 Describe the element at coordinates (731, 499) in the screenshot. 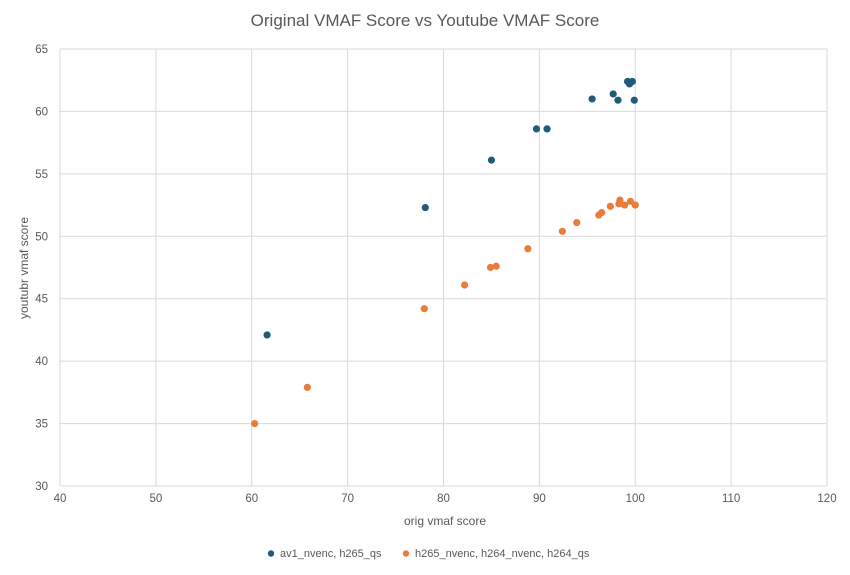

I see `x-tick-label: 110` at that location.